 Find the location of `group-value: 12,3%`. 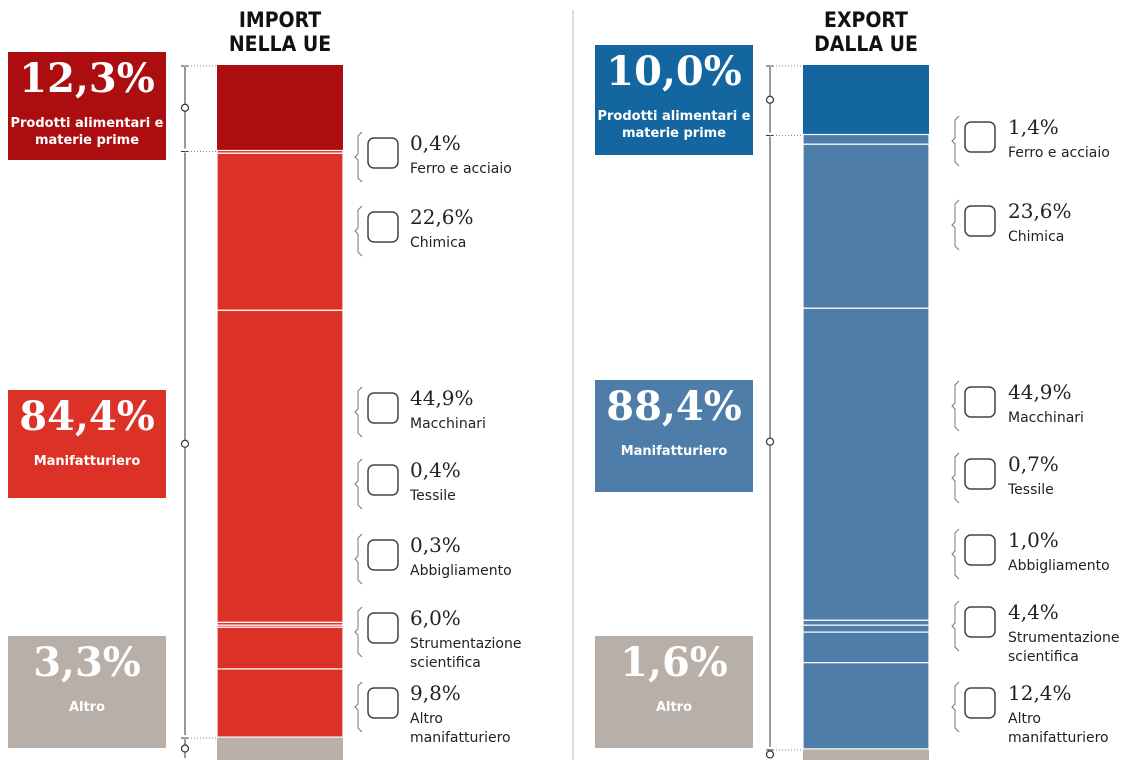

group-value: 12,3% is located at coordinates (86, 78).